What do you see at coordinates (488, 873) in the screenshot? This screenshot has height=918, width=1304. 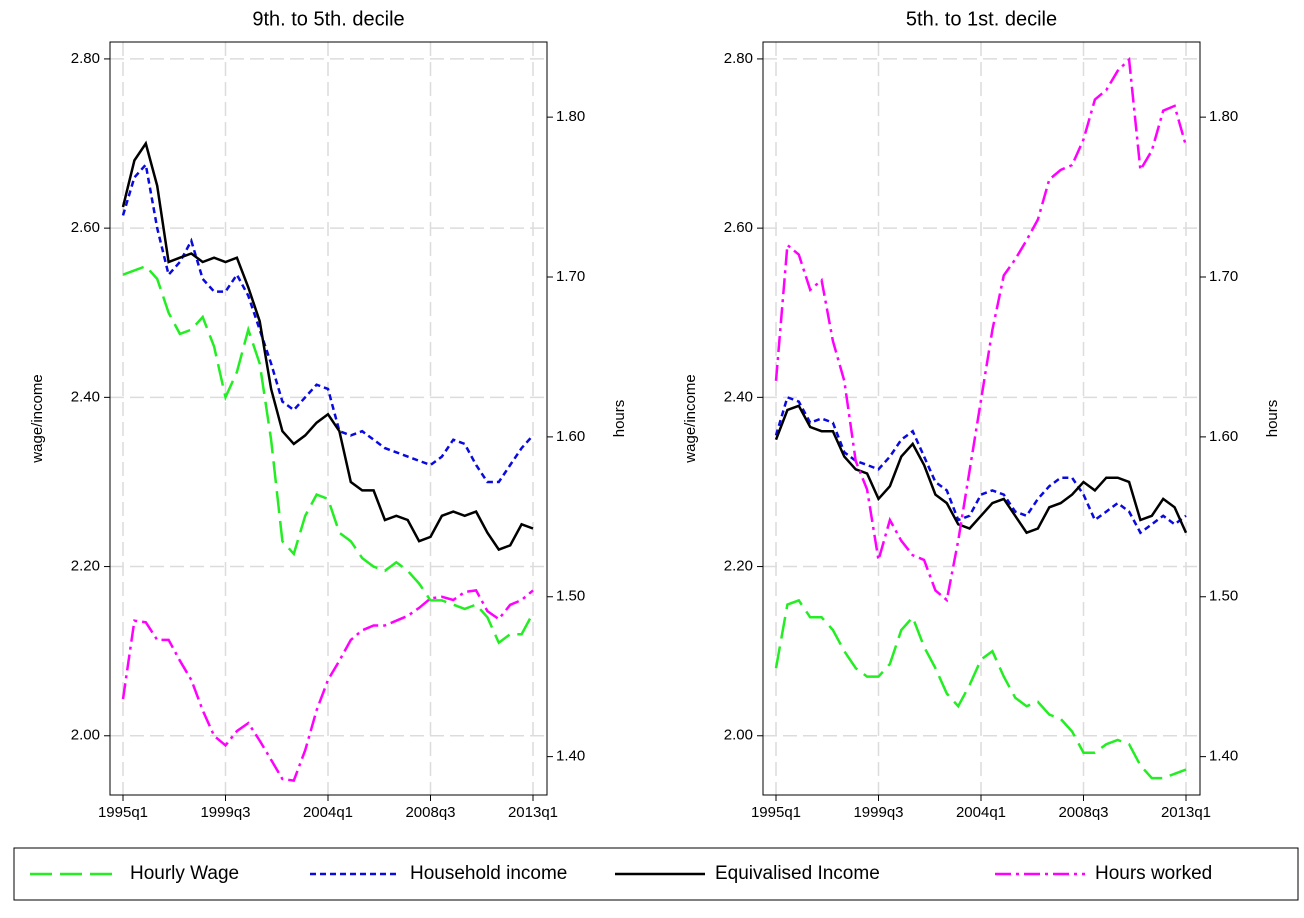 I see `legend-label: Household income` at bounding box center [488, 873].